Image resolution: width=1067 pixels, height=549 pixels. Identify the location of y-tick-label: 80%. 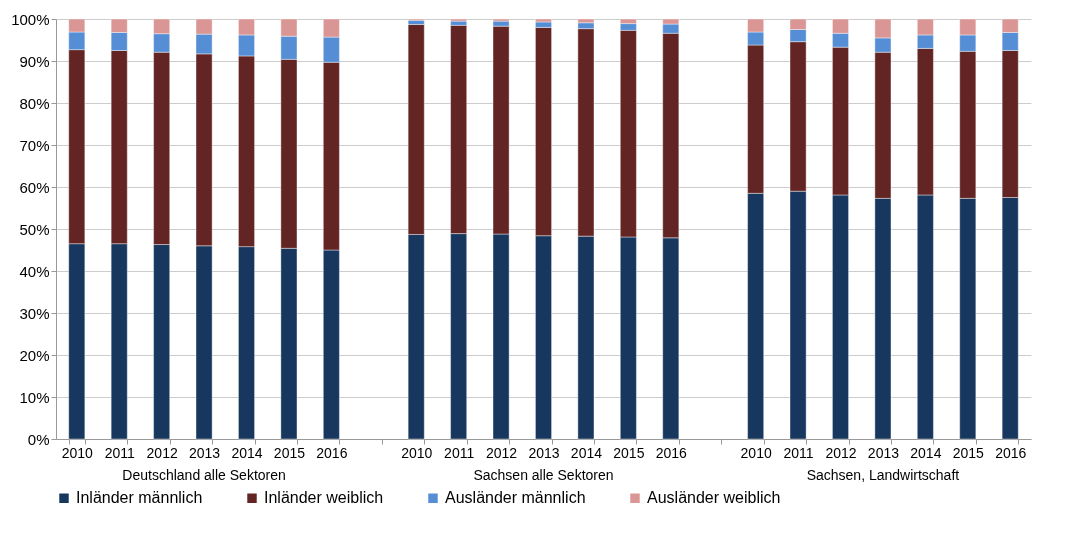
(34, 103).